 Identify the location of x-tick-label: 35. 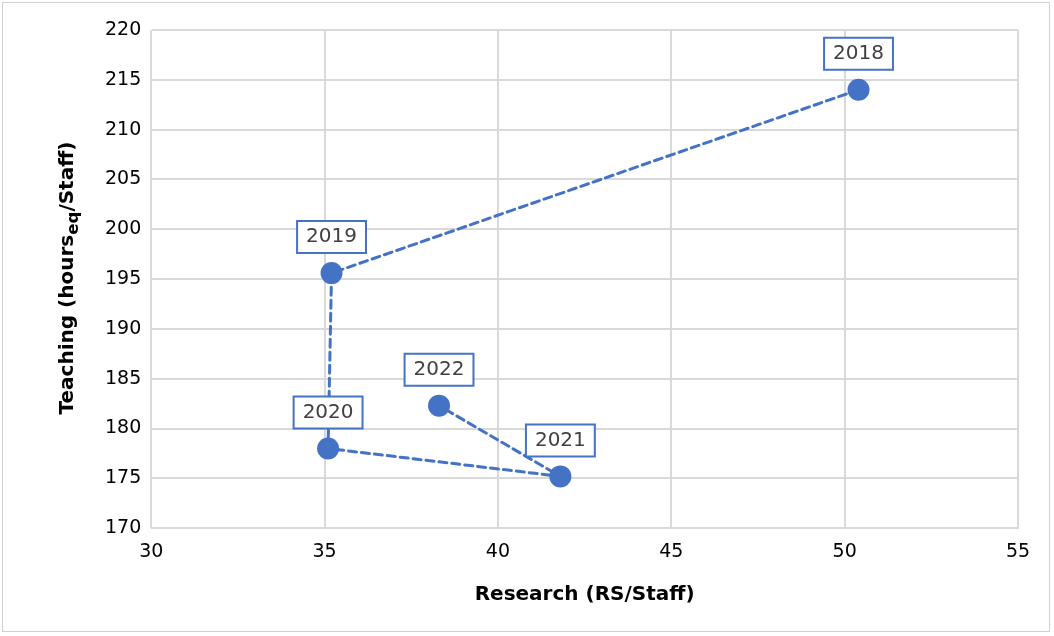
(324, 549).